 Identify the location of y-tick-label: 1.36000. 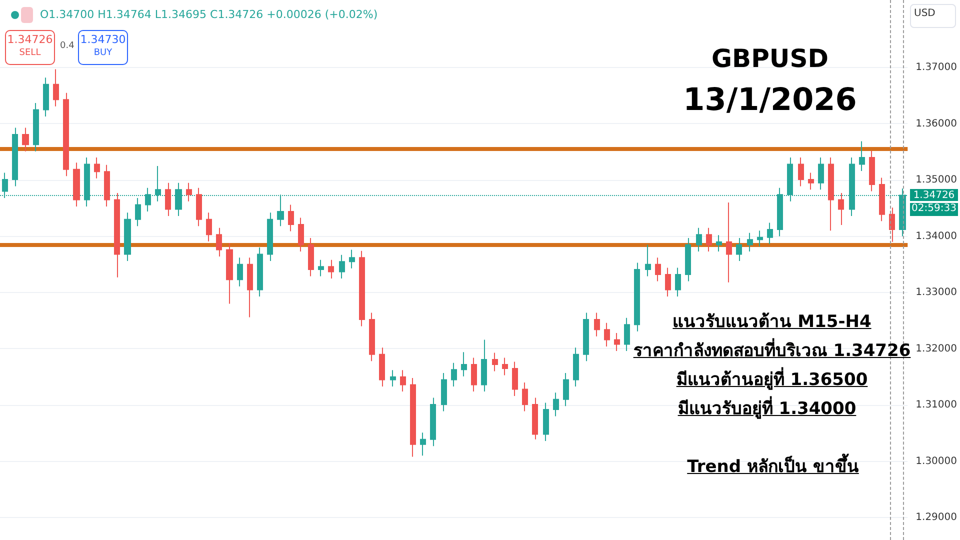
(937, 124).